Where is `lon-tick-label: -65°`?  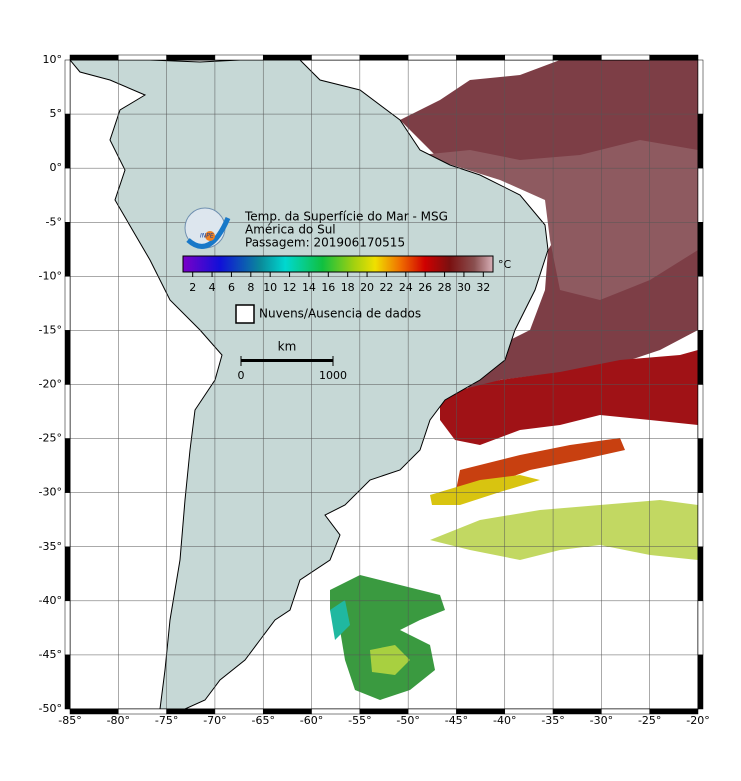
lon-tick-label: -65° is located at coordinates (262, 720).